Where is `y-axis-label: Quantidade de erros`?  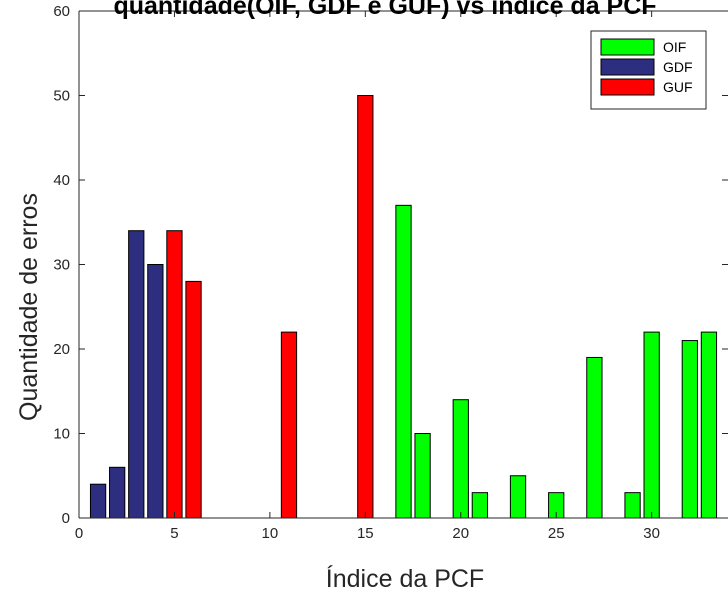 y-axis-label: Quantidade de erros is located at coordinates (29, 307).